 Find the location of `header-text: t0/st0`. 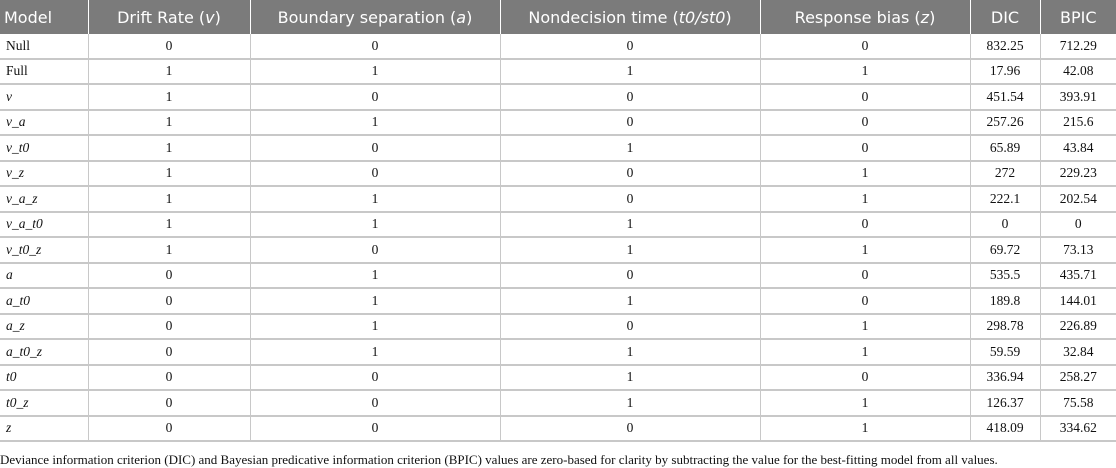

header-text: t0/st0 is located at coordinates (702, 17).